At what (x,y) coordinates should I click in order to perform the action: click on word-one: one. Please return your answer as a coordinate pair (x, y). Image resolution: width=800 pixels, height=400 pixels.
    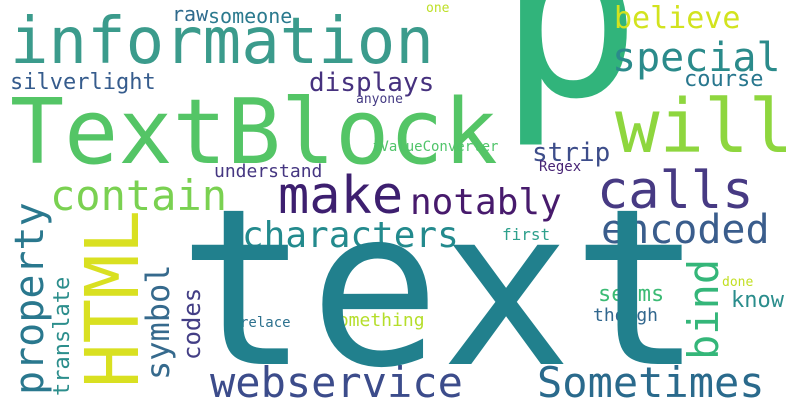
    Looking at the image, I should click on (438, 8).